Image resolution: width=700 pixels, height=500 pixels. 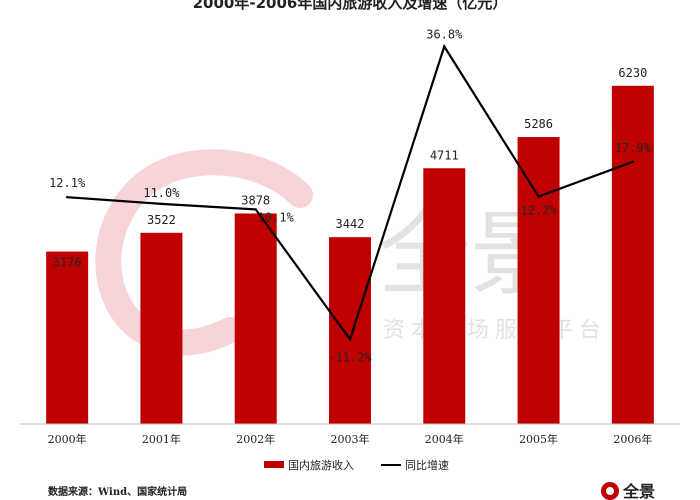 What do you see at coordinates (321, 465) in the screenshot?
I see `legend-label-bar: 国内旅游收入` at bounding box center [321, 465].